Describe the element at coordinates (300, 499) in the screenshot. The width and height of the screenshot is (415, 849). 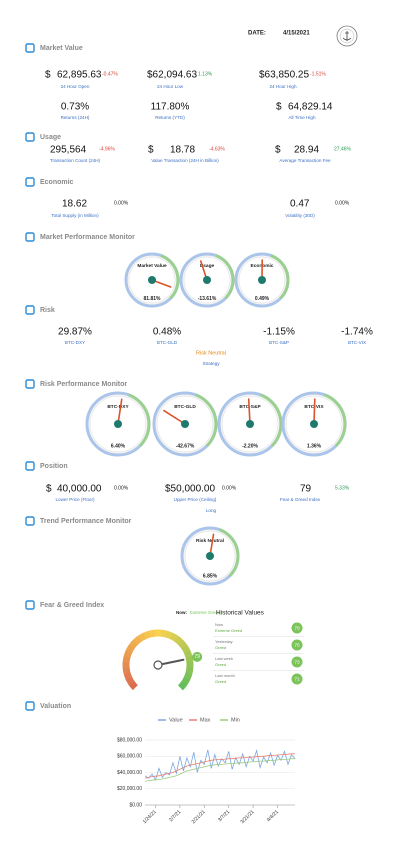
I see `item-label: Fear & Greed Index` at that location.